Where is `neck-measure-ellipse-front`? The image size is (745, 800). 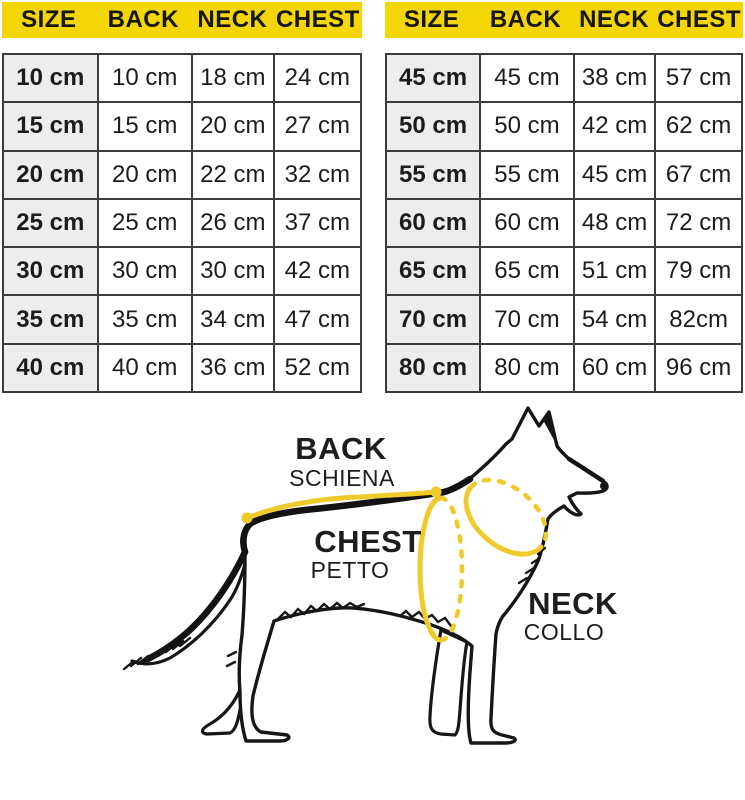 neck-measure-ellipse-front is located at coordinates (503, 520).